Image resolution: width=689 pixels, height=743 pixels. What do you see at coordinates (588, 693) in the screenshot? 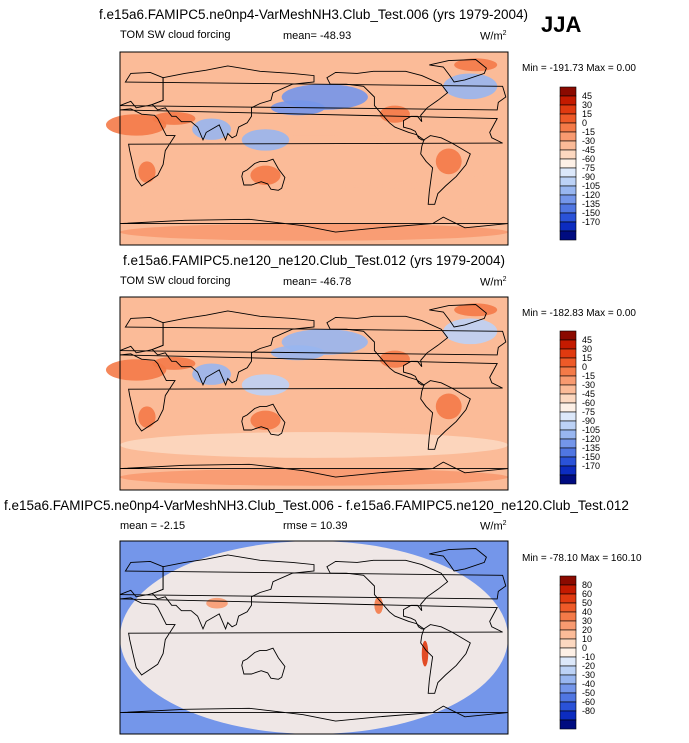
I see `colorbar-tick-label: -50` at bounding box center [588, 693].